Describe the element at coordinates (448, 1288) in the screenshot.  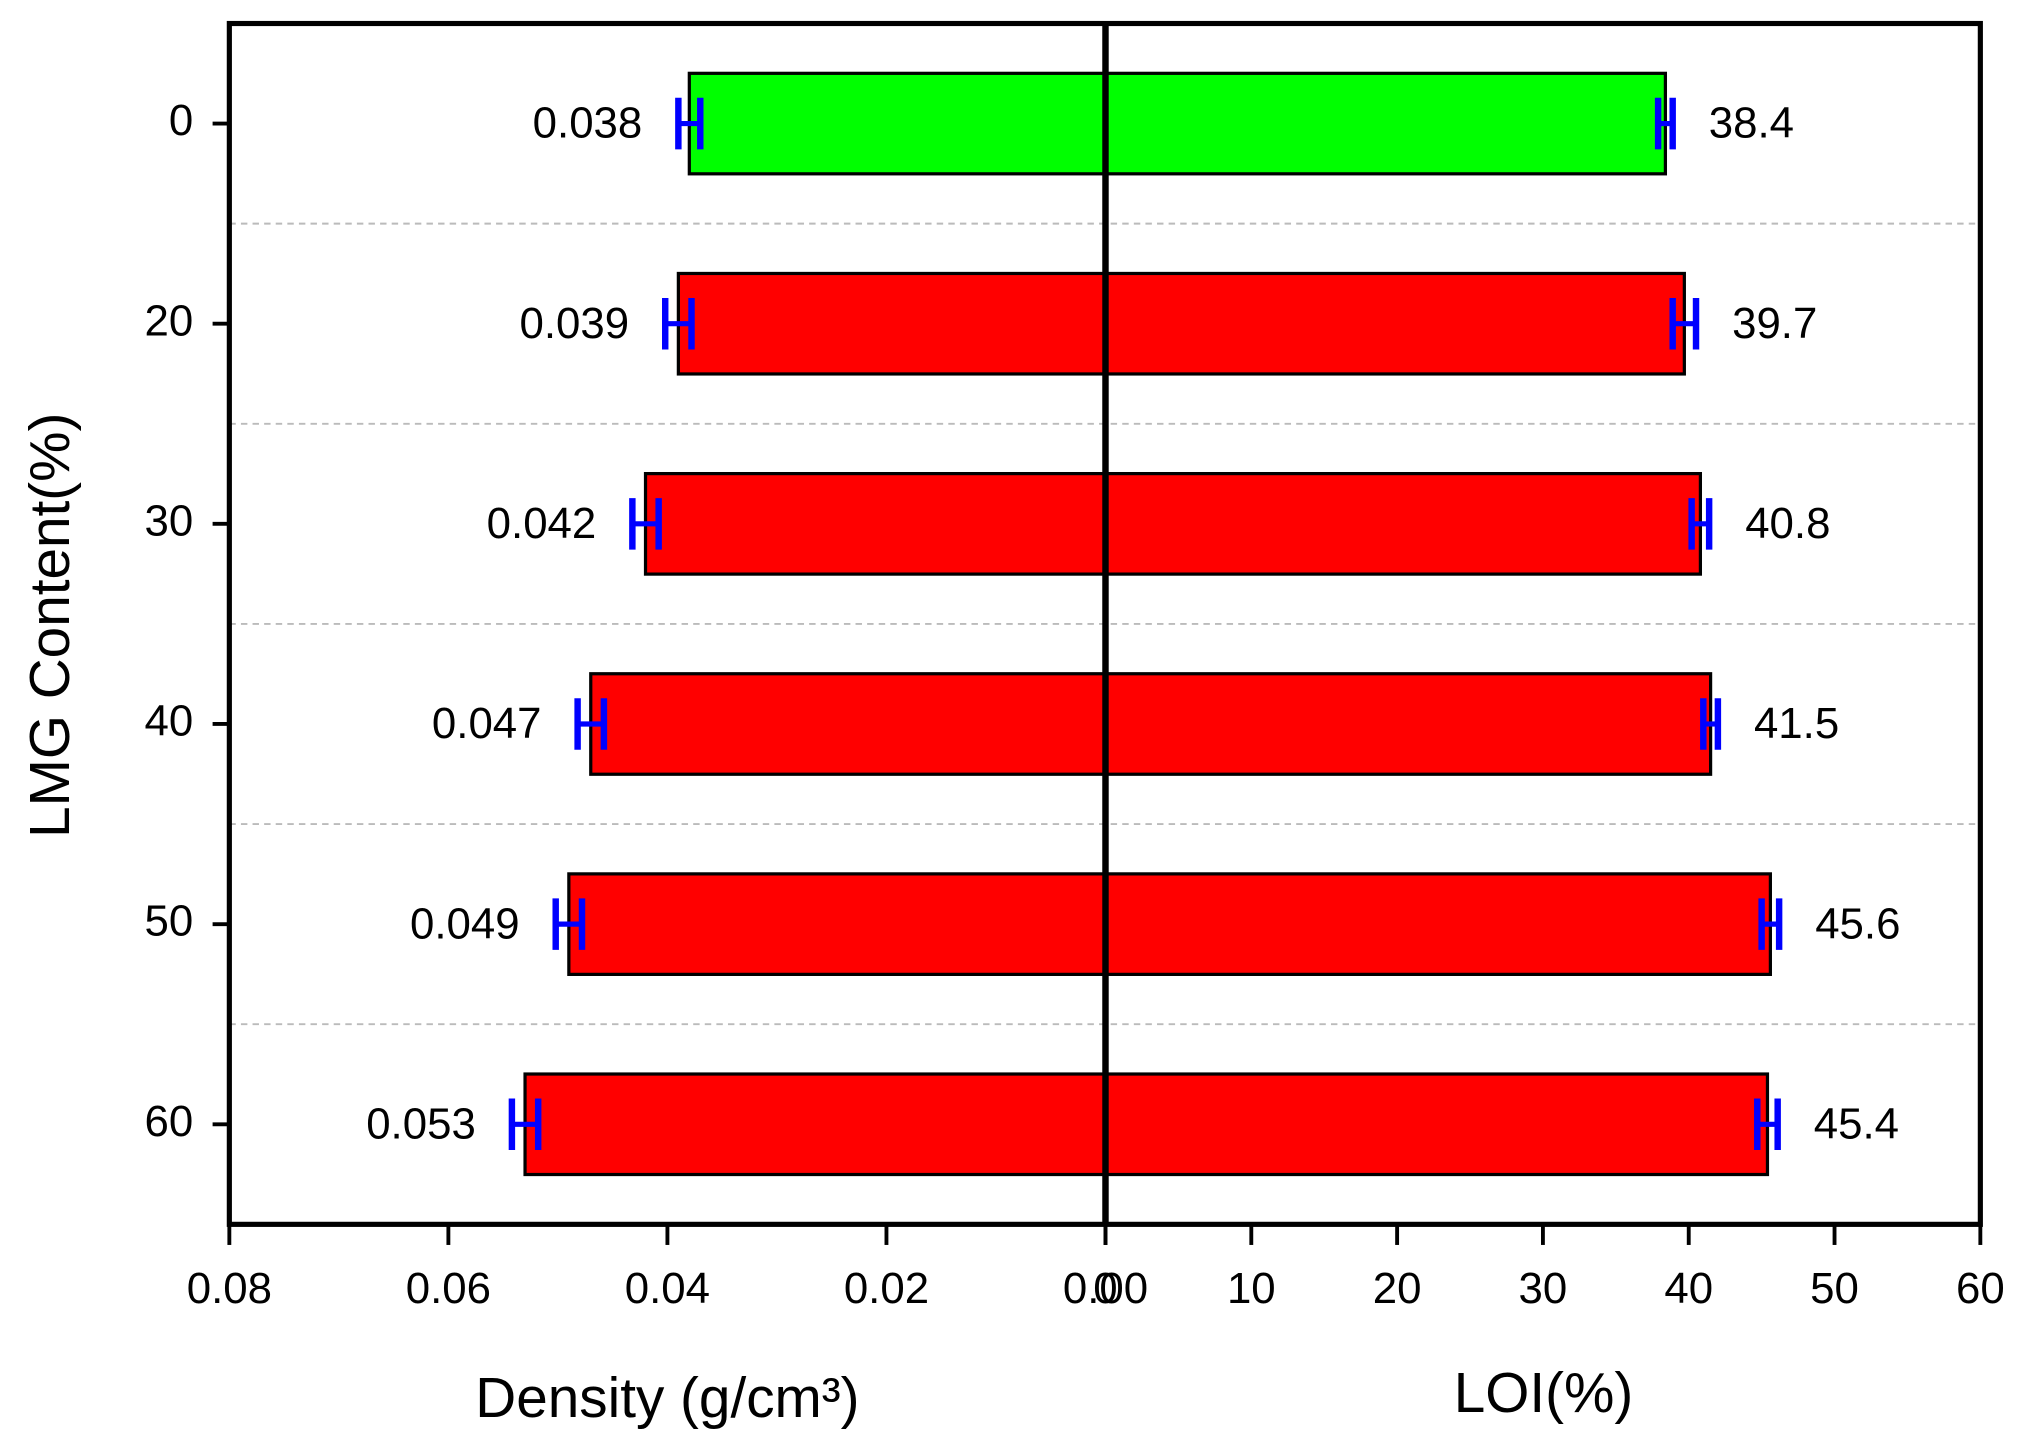
I see `x-tick-label: 0.06` at that location.